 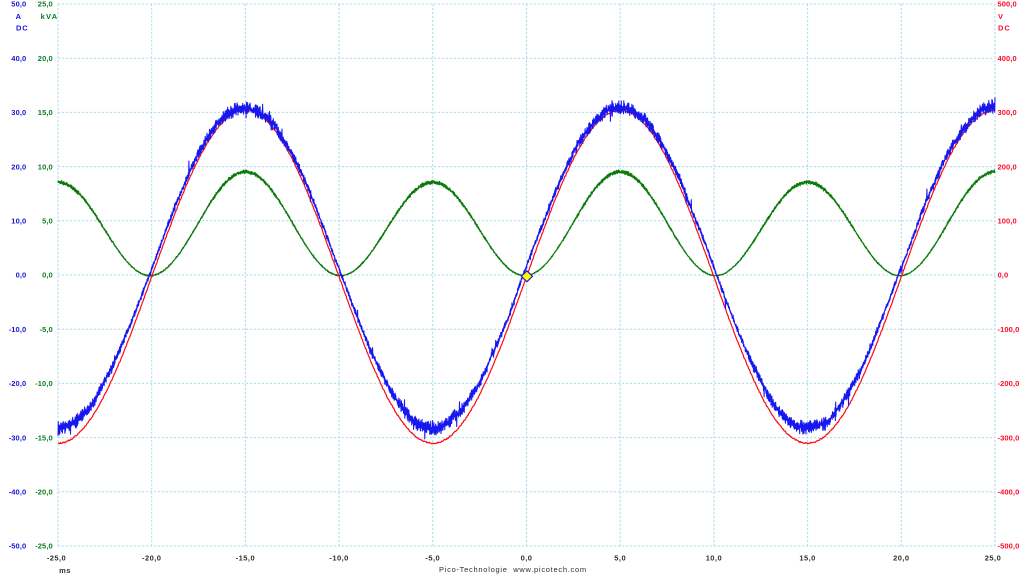 What do you see at coordinates (513, 569) in the screenshot?
I see `svg-text:Pico-Technologie www.picotech: Pico-Technologie www.picotech.com` at bounding box center [513, 569].